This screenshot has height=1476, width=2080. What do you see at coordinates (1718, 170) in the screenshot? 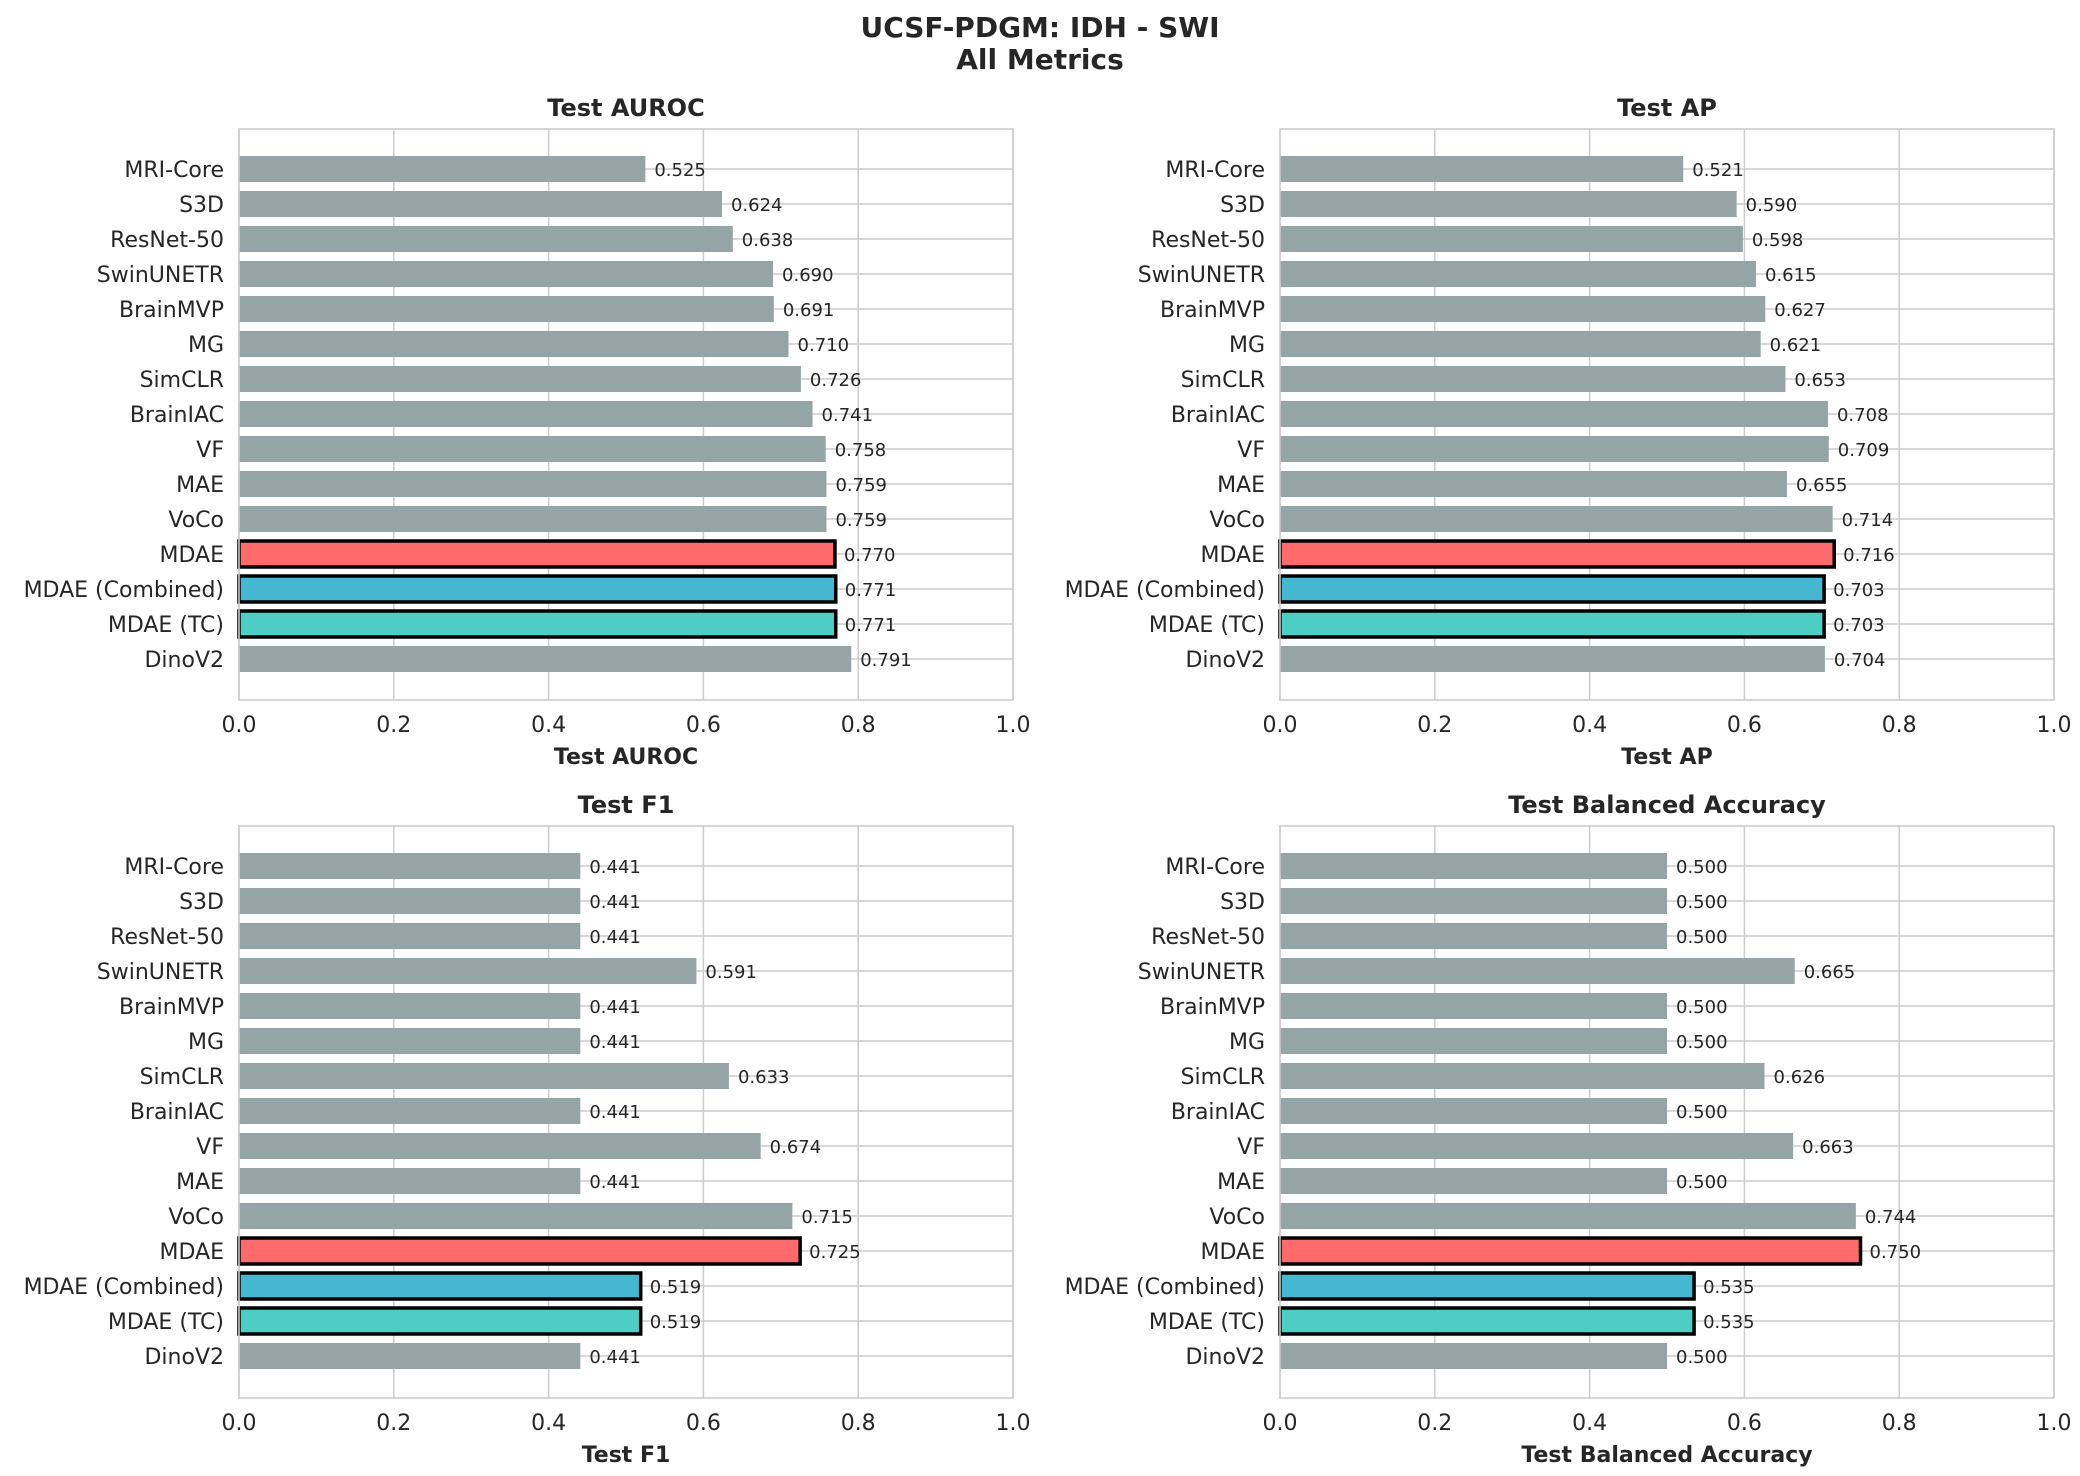
I see `value-label: 0.521` at bounding box center [1718, 170].